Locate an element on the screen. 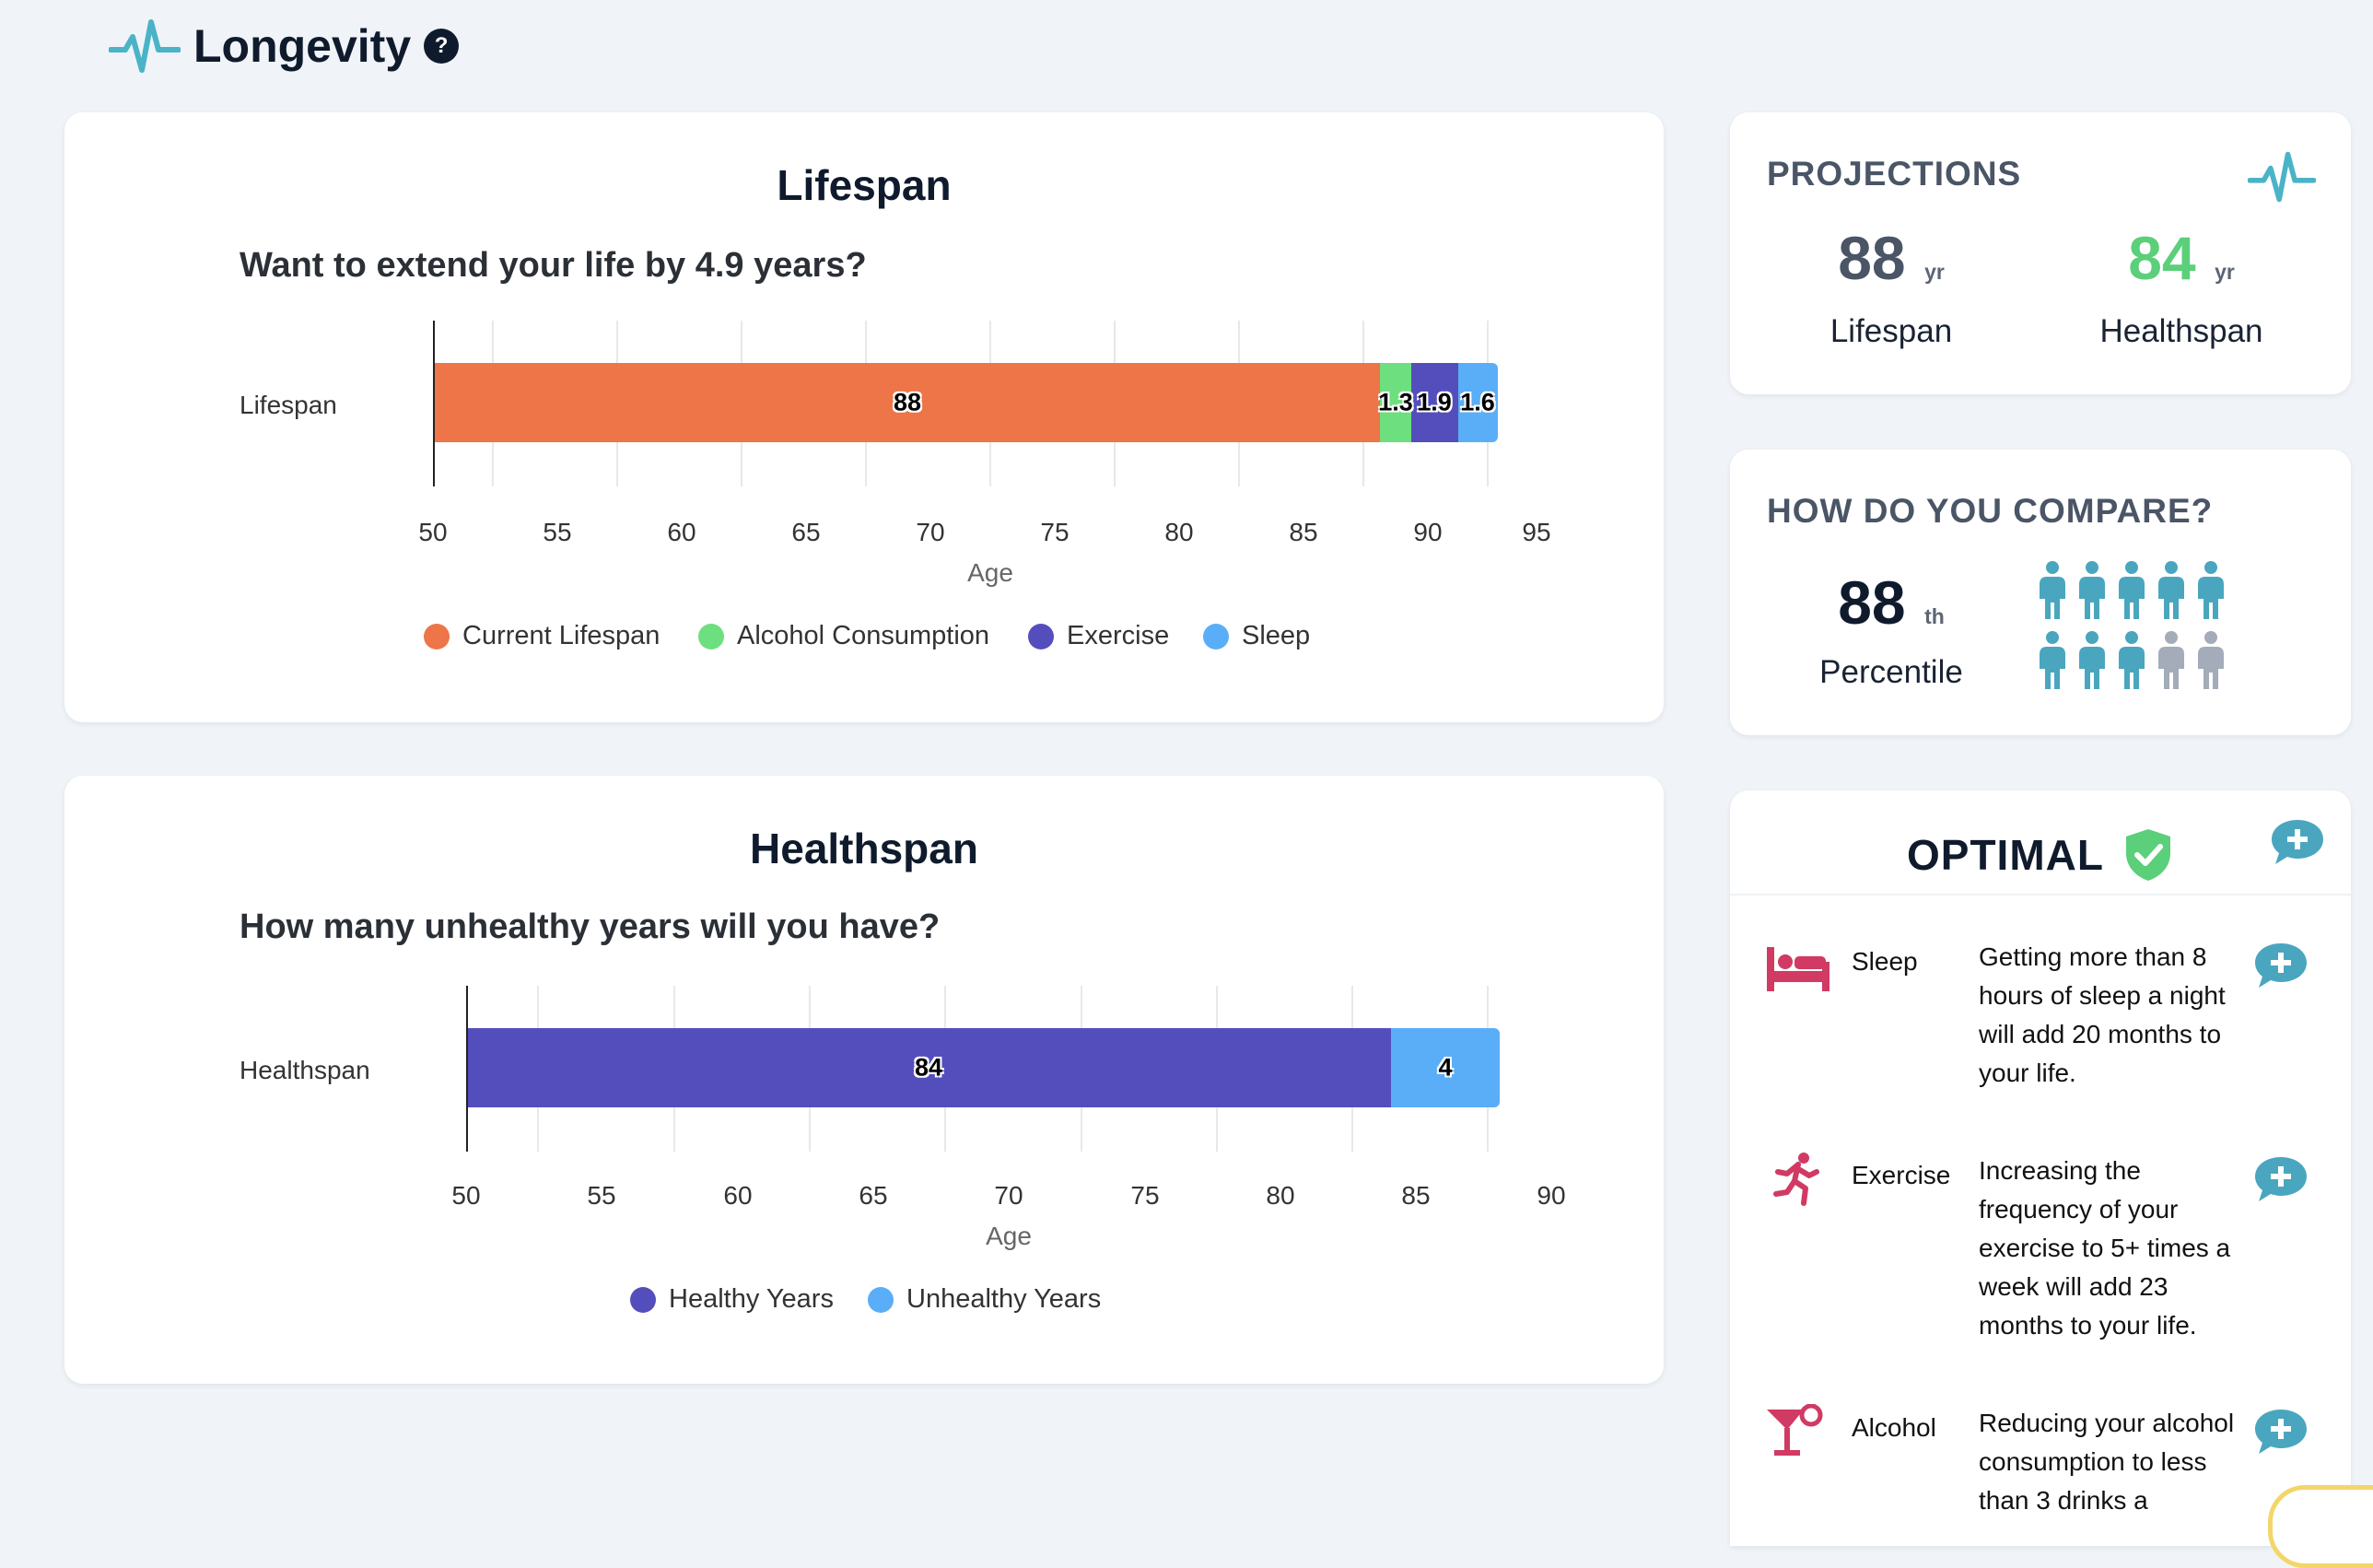 The image size is (2373, 1568). compare-card: HOW DO YOU COMPARE? 88 th Percentile is located at coordinates (2040, 593).